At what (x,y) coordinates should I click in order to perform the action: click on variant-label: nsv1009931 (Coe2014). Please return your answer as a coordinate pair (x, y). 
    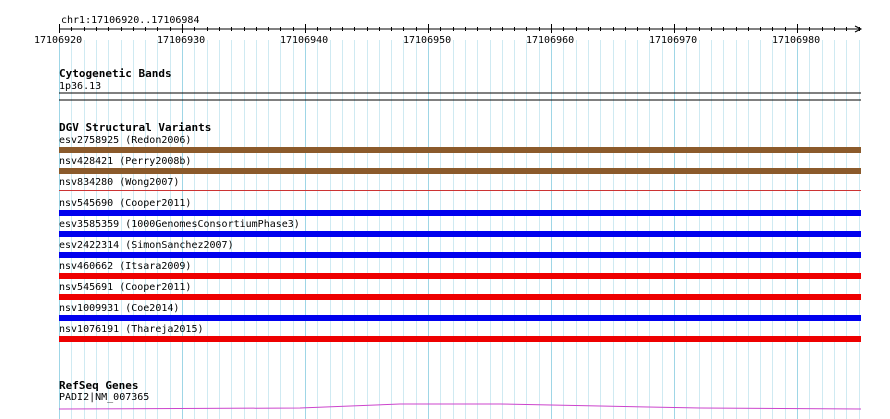
    Looking at the image, I should click on (119, 308).